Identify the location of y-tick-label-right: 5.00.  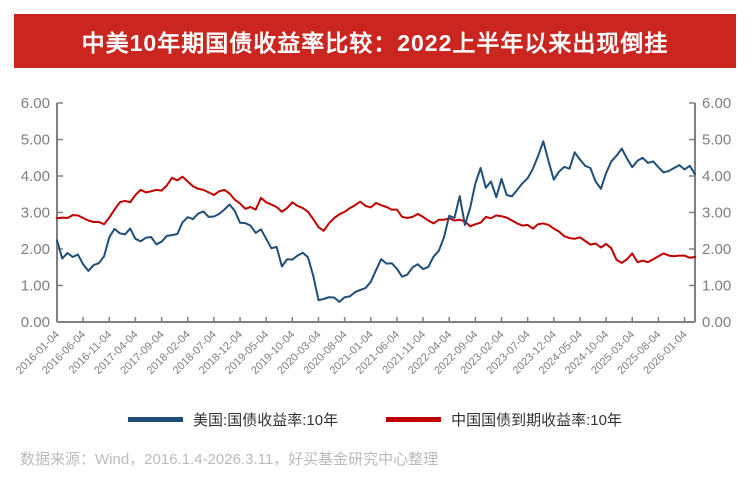
(716, 140).